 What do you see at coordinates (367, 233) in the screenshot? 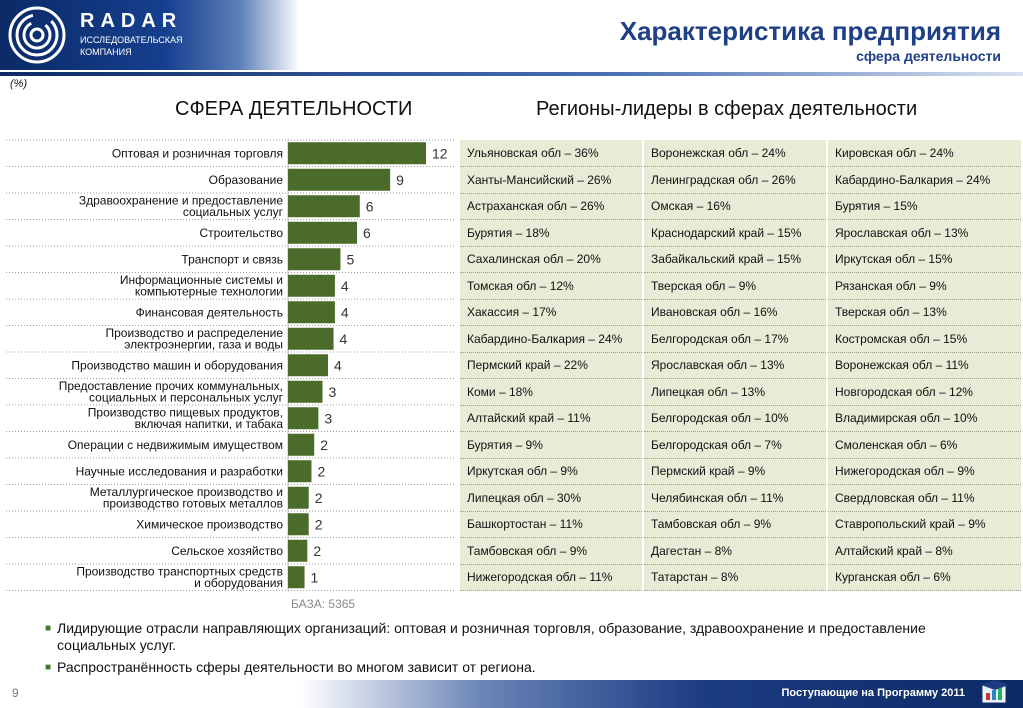
I see `bar-value-label: 6` at bounding box center [367, 233].